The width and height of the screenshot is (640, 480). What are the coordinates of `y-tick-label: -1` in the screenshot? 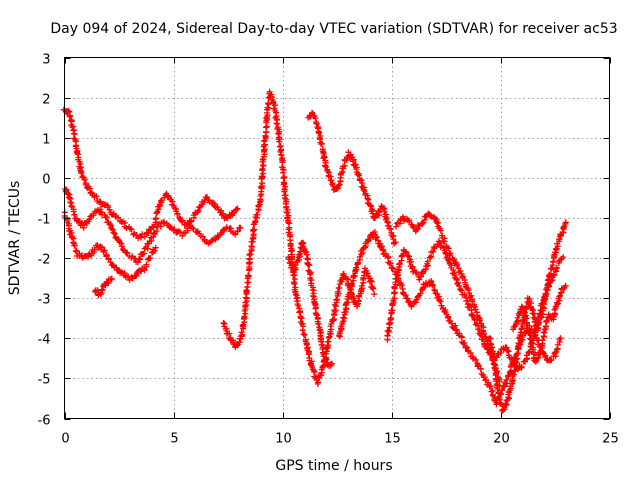 It's located at (44, 220).